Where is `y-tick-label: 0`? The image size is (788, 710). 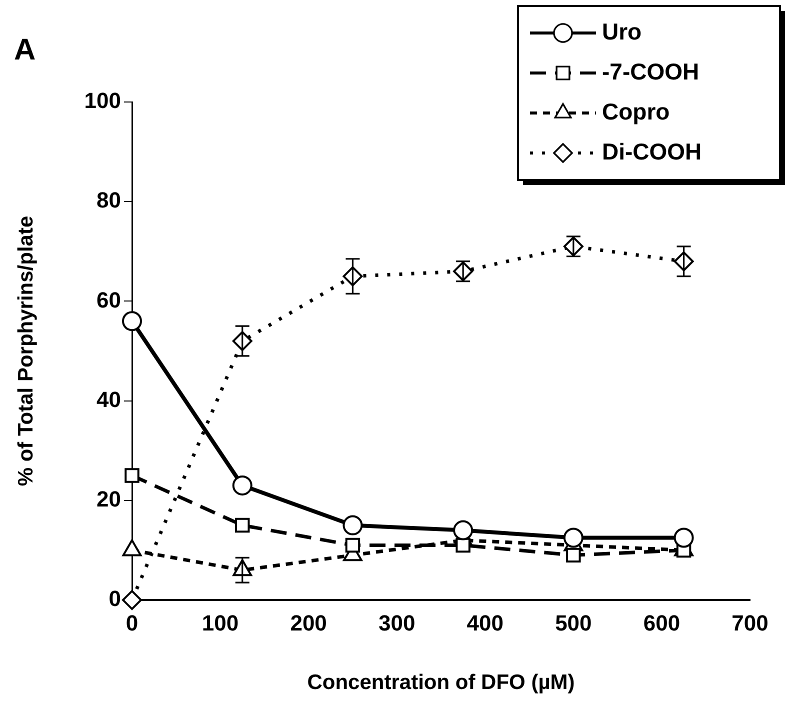
y-tick-label: 0 is located at coordinates (114, 599).